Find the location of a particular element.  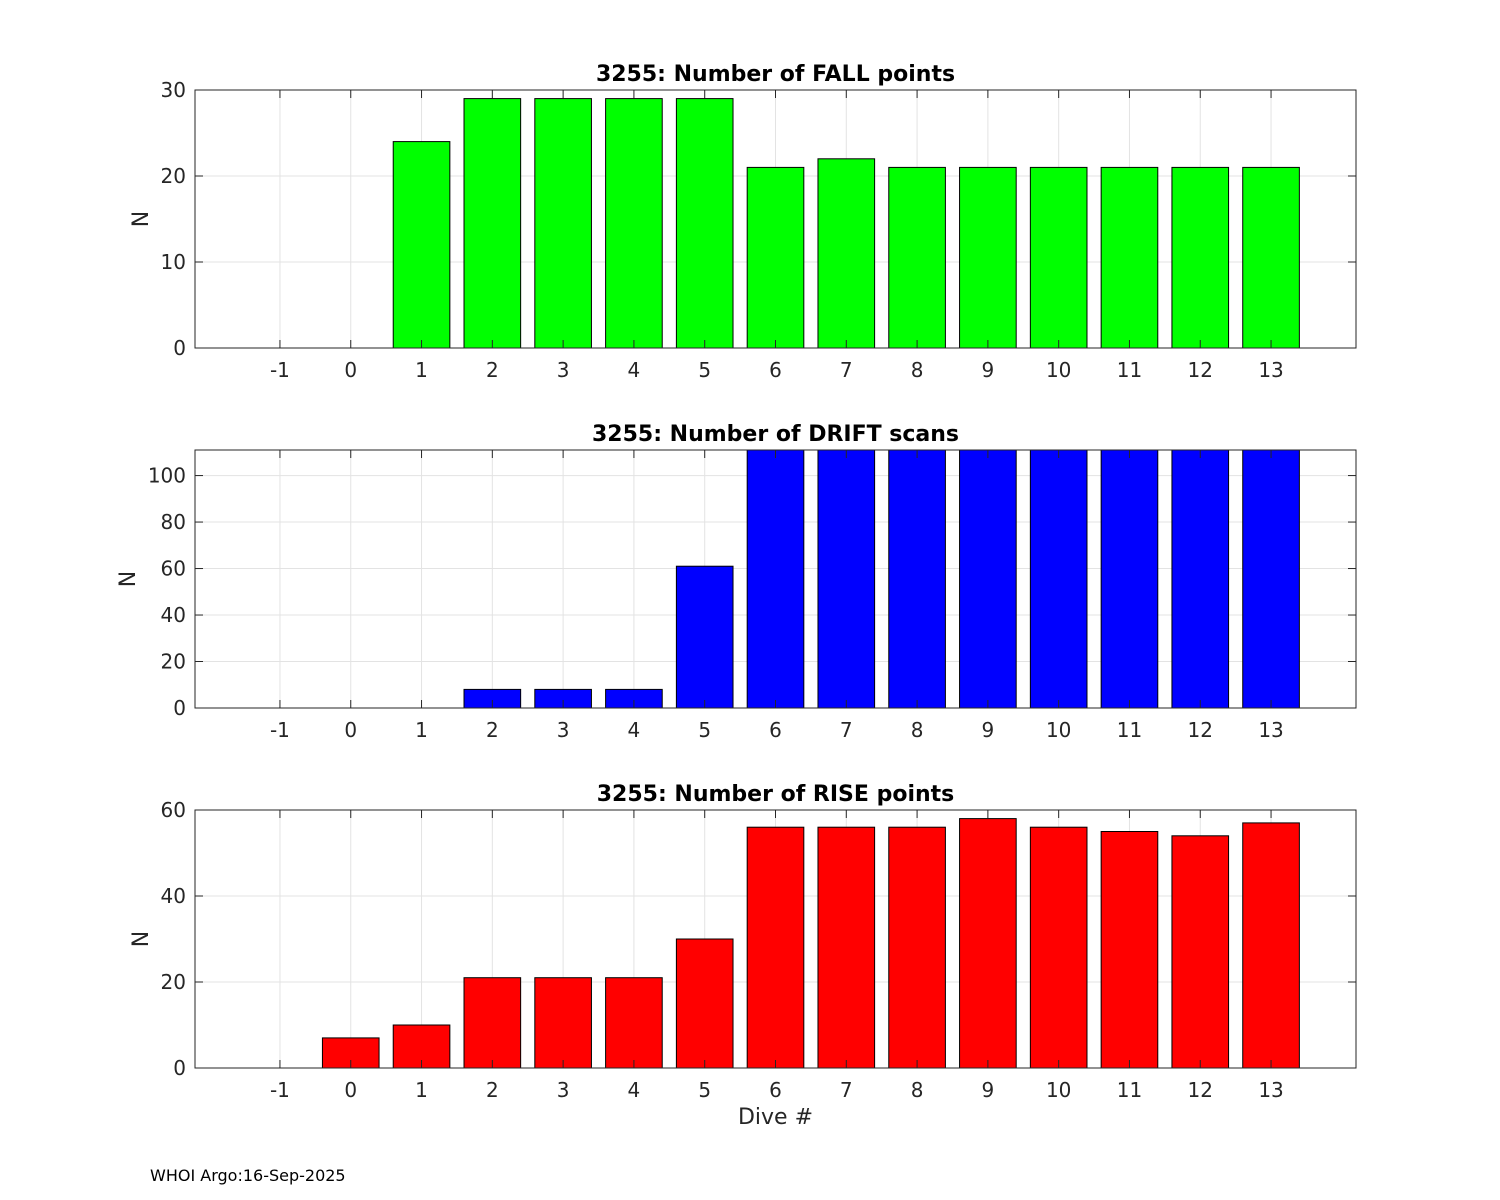

y-tick-label: 30 is located at coordinates (173, 90).